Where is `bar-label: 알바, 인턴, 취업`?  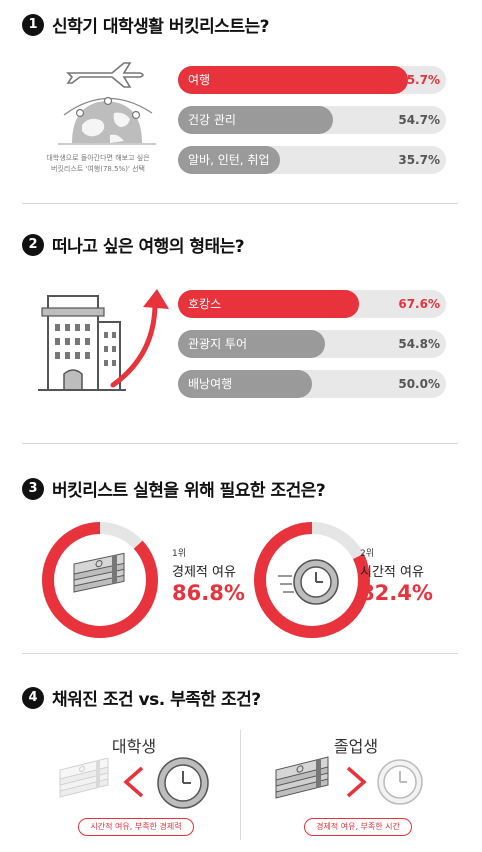 bar-label: 알바, 인턴, 취업 is located at coordinates (229, 160).